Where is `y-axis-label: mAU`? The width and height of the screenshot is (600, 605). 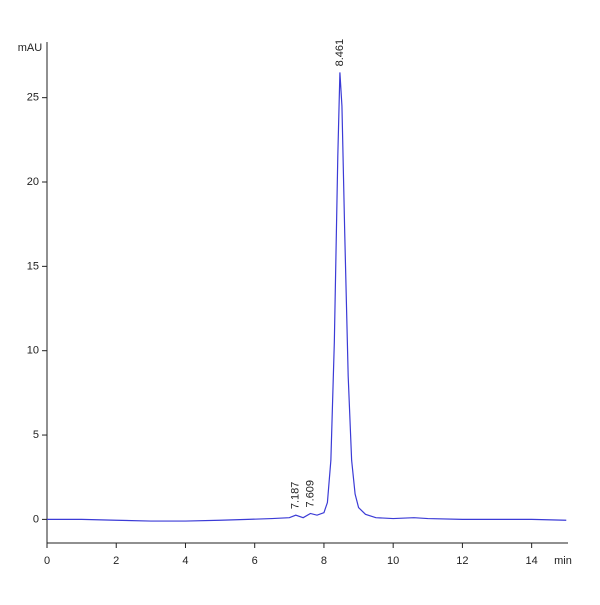 y-axis-label: mAU is located at coordinates (30, 48).